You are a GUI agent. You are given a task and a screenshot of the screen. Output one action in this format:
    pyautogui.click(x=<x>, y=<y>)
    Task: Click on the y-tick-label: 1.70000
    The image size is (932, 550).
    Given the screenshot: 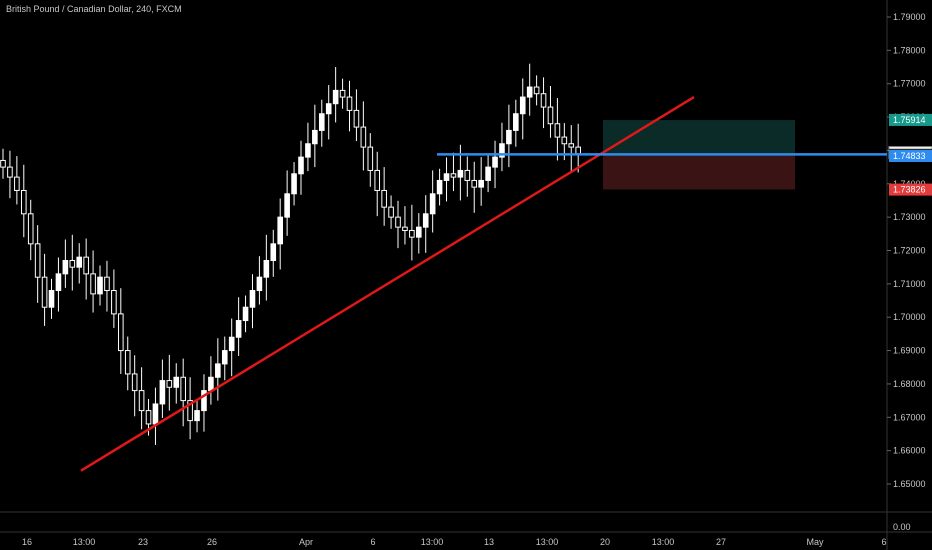 What is the action you would take?
    pyautogui.click(x=909, y=317)
    